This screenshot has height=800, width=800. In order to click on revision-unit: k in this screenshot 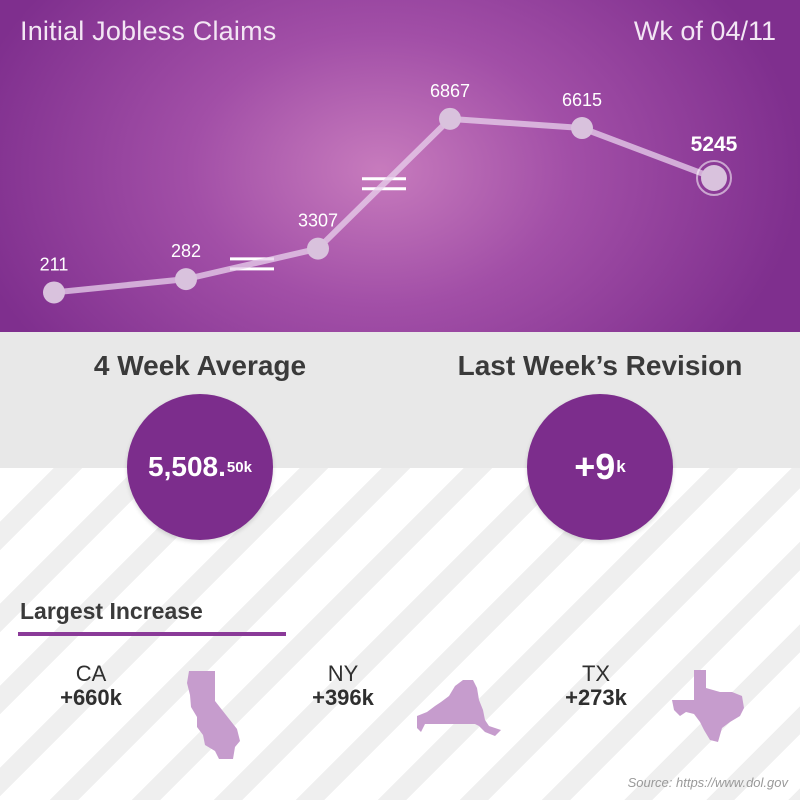, I will do `click(621, 466)`.